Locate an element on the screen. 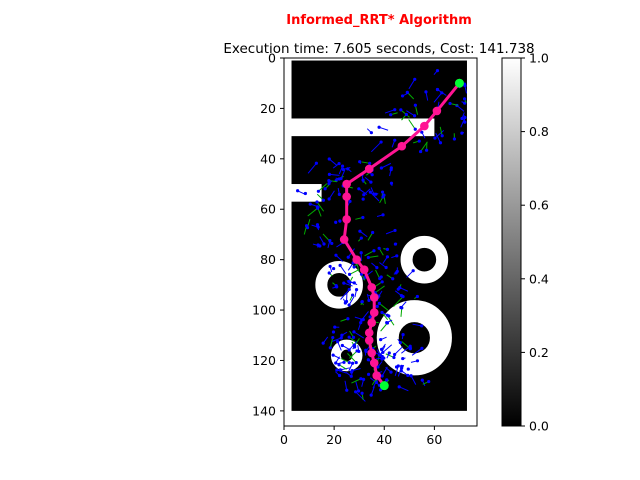 Image resolution: width=640 pixels, height=480 pixels. map-ring-right is located at coordinates (424, 259).